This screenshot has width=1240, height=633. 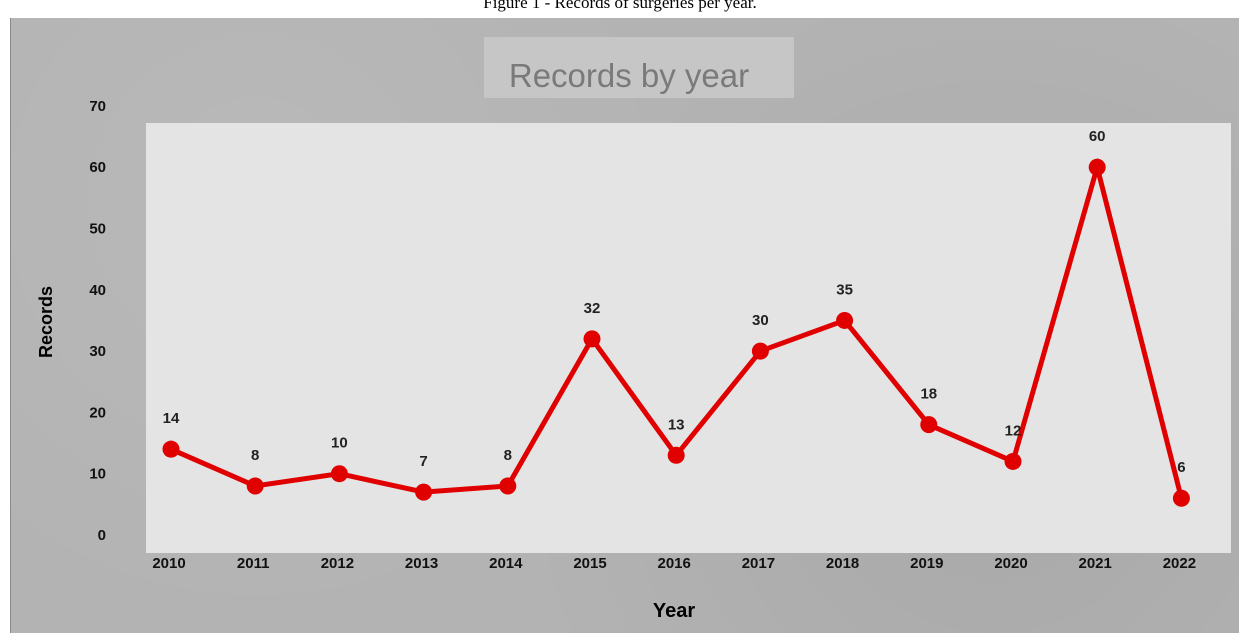 I want to click on x-tick-label: 2021, so click(x=1095, y=563).